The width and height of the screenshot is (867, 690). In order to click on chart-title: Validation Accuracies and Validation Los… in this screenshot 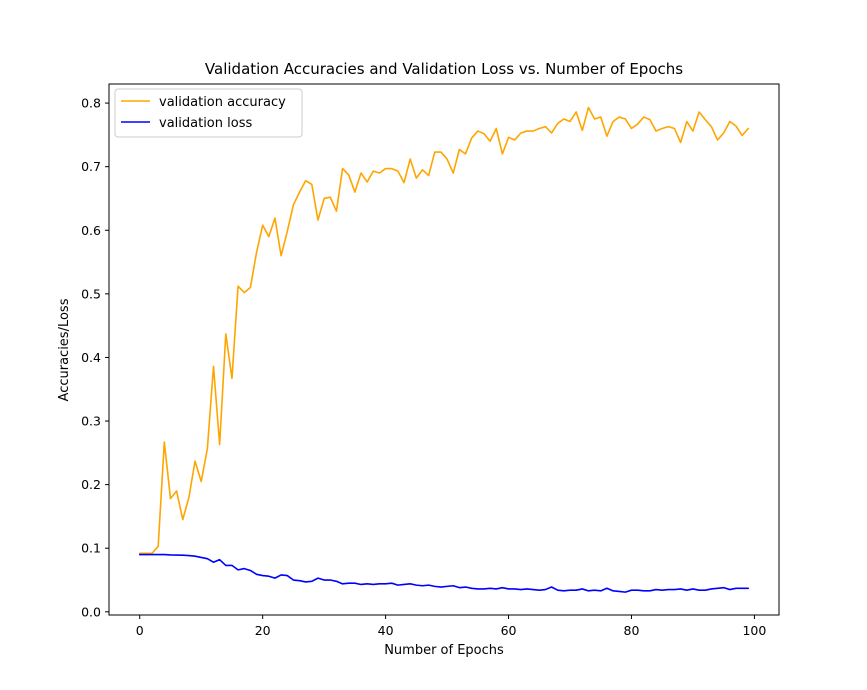, I will do `click(444, 69)`.